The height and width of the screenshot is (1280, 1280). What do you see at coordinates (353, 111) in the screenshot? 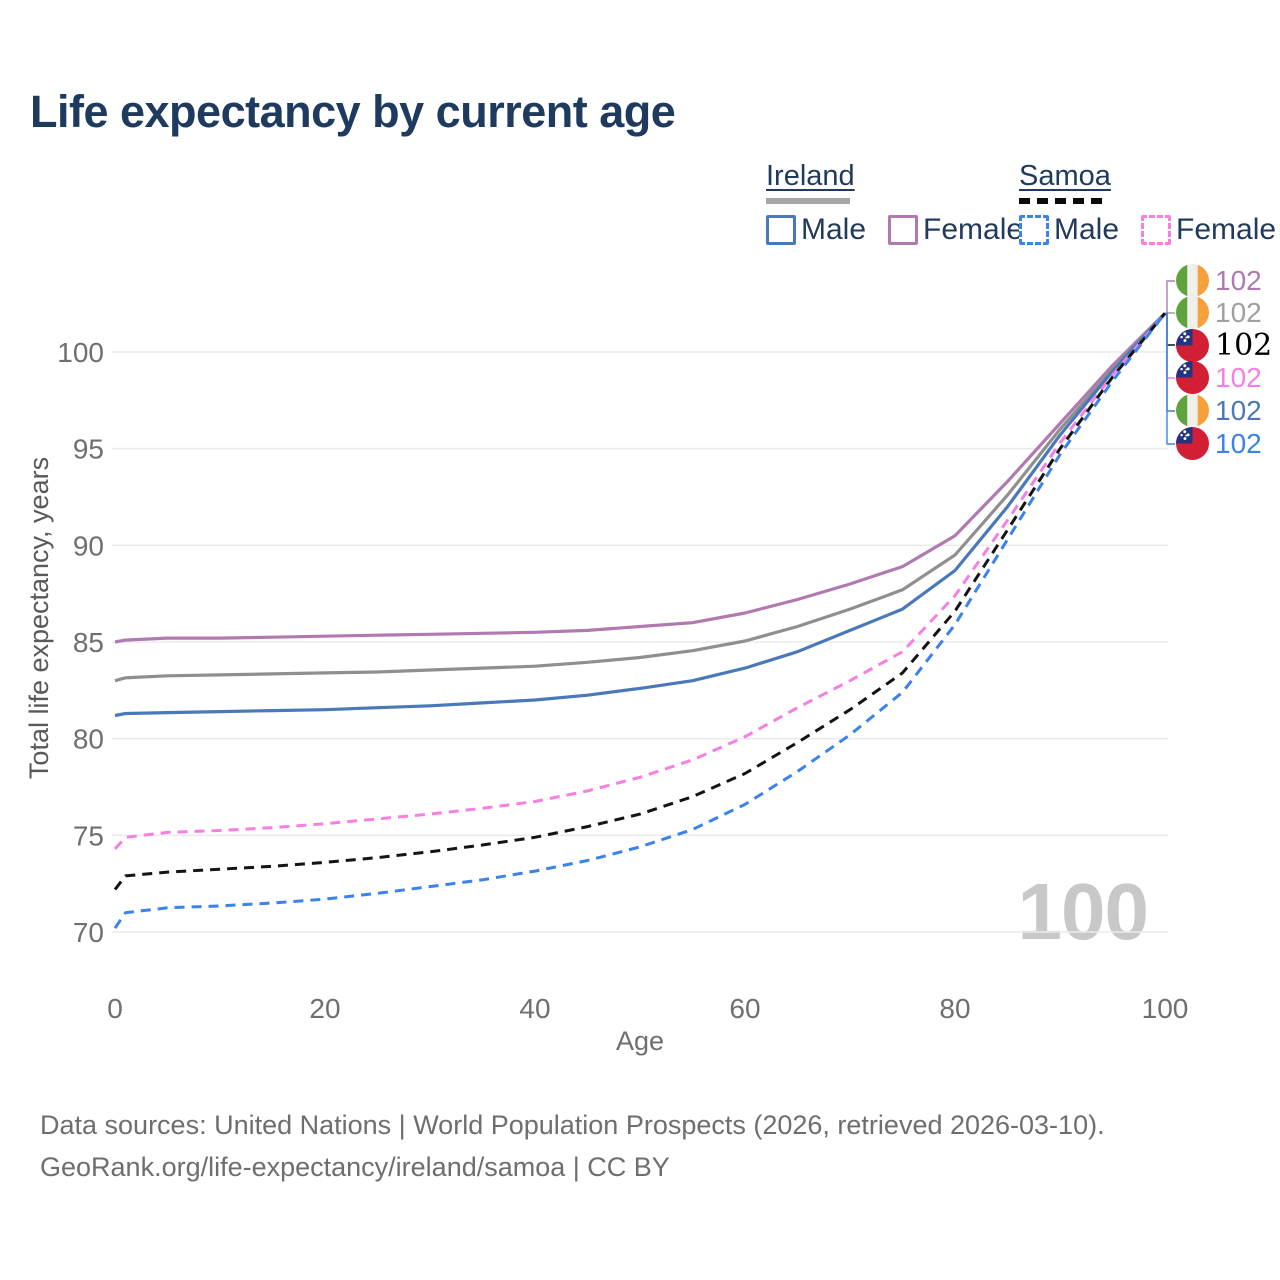
I see `page-title: Life expectancy by current age` at bounding box center [353, 111].